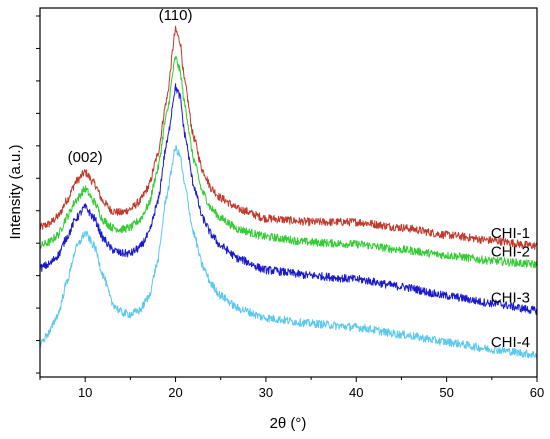 The height and width of the screenshot is (439, 550). I want to click on series-label-chi-4: CHI-4, so click(510, 342).